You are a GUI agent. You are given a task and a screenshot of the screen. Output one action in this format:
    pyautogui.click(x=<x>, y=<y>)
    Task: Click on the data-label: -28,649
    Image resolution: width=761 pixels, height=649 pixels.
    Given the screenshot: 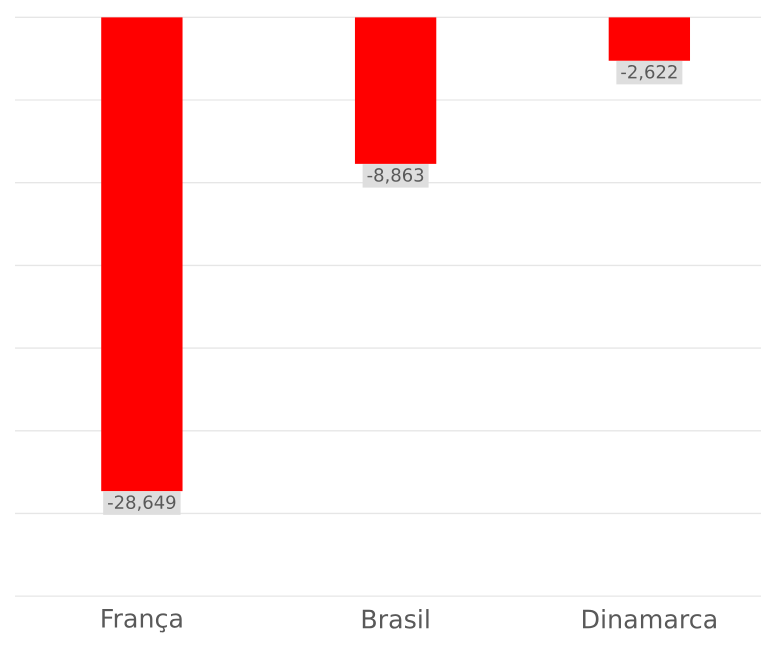 What is the action you would take?
    pyautogui.click(x=142, y=503)
    